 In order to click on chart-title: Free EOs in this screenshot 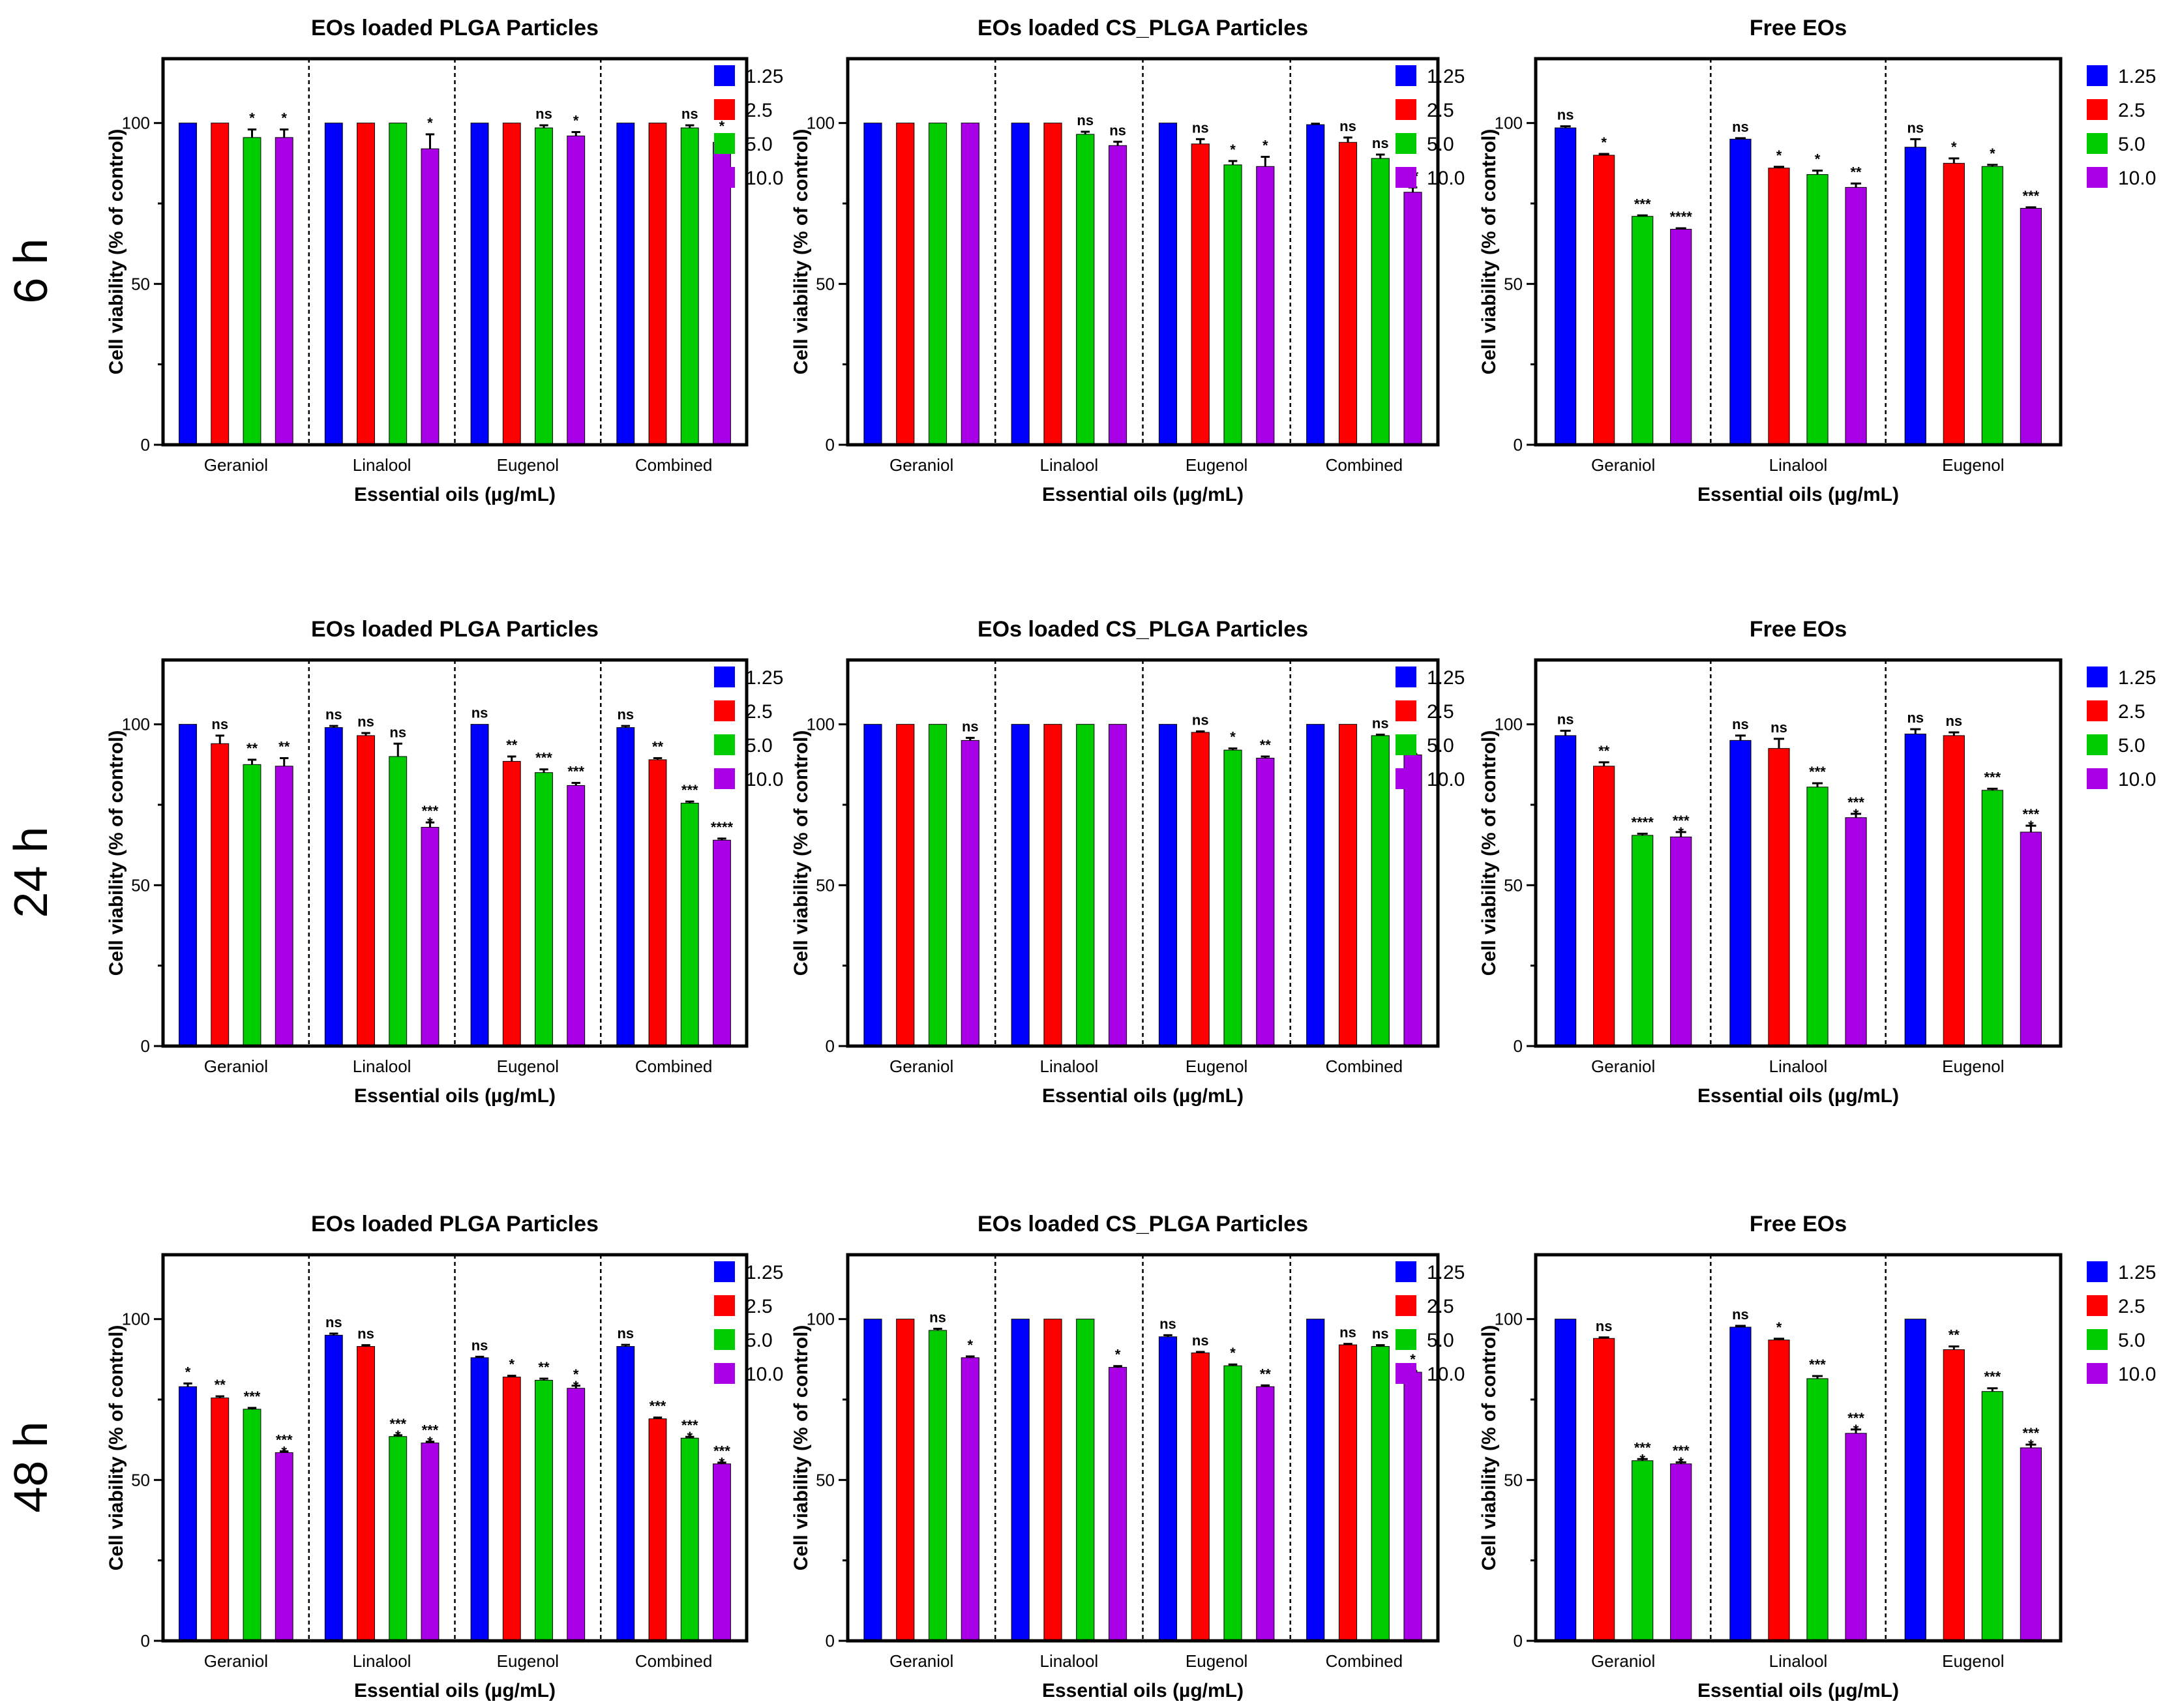, I will do `click(1798, 629)`.